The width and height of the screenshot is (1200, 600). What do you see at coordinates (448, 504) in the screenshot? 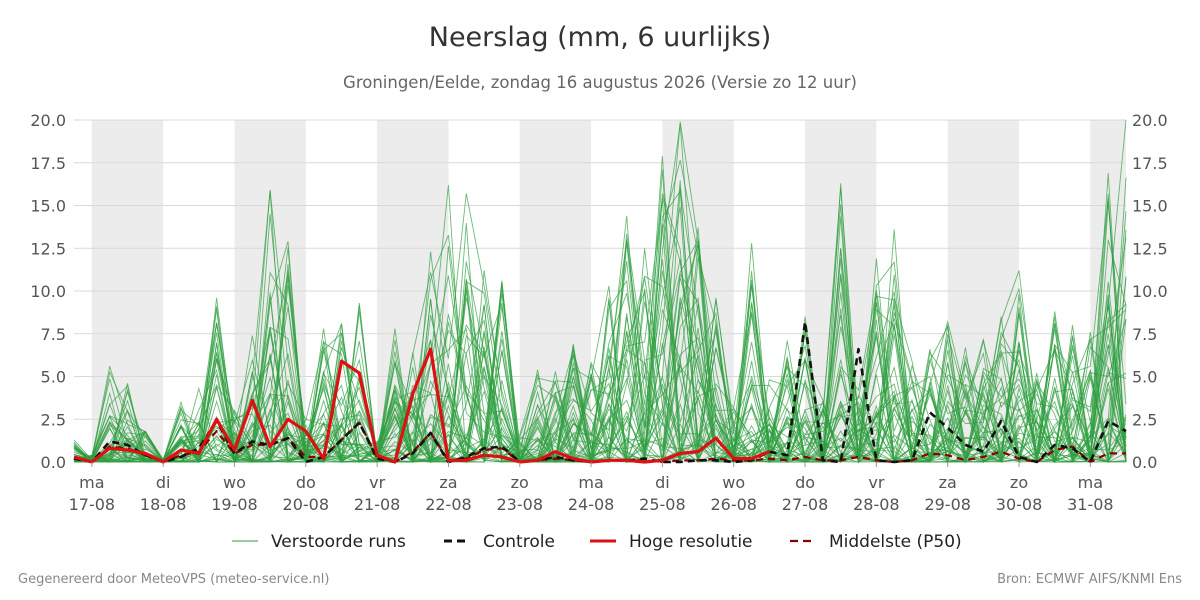
I see `x-tick-date: 22-08` at bounding box center [448, 504].